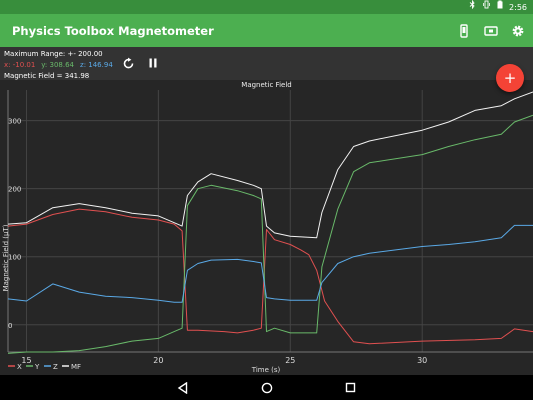 The height and width of the screenshot is (400, 533). What do you see at coordinates (266, 30) in the screenshot?
I see `app-bar: Physics Toolbox Magnetometer` at bounding box center [266, 30].